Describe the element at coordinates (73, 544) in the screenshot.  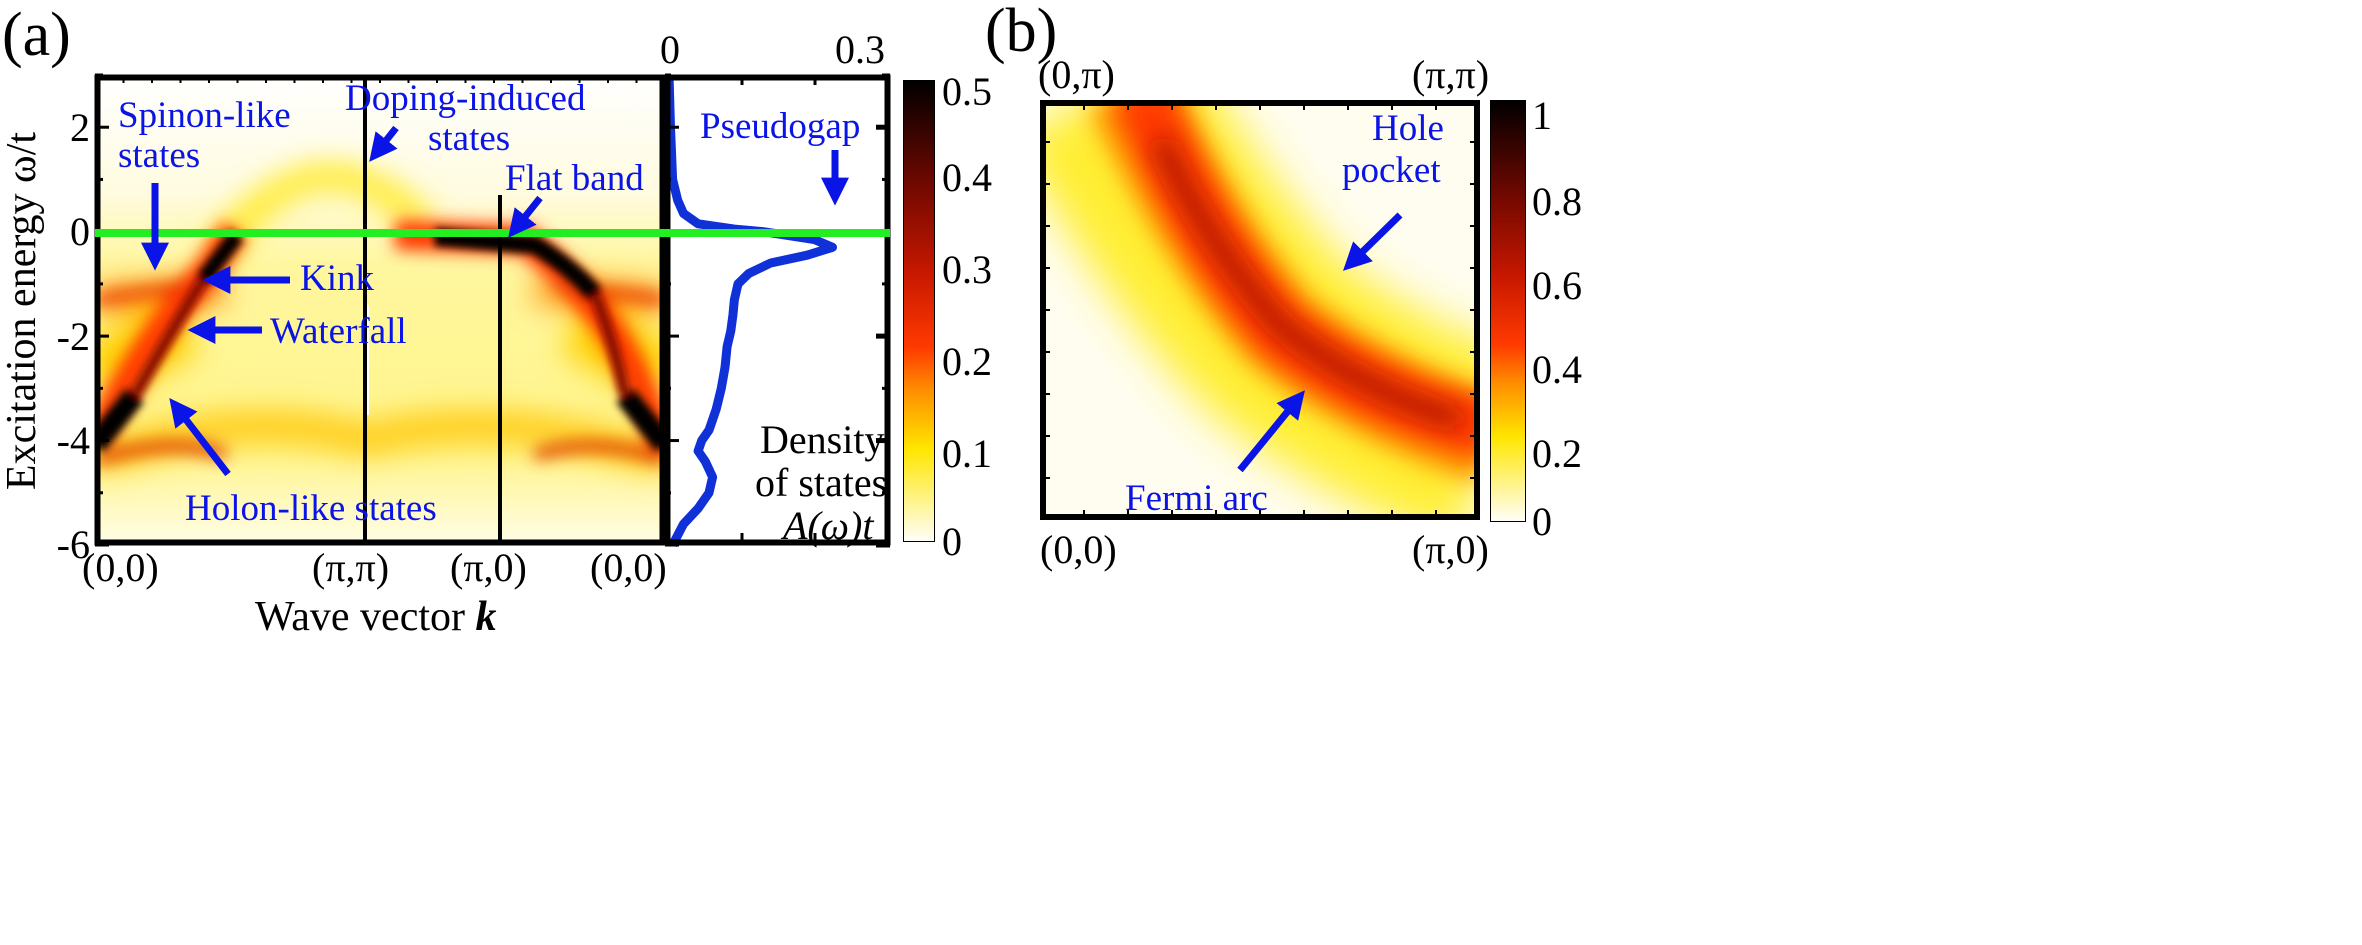
I see `y-tick-label: -6` at that location.